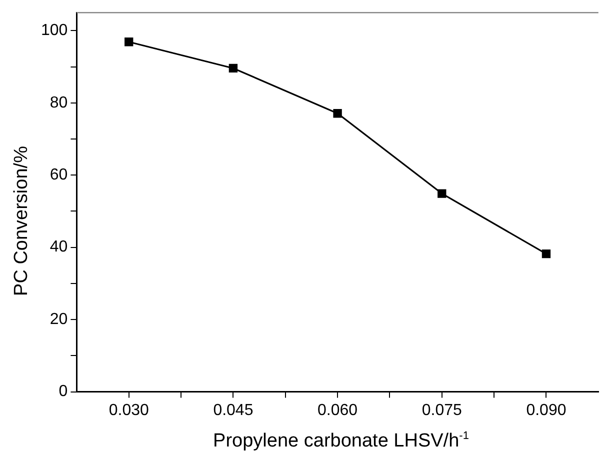  What do you see at coordinates (341, 441) in the screenshot?
I see `x-axis-title: Propylene carbonate LHSV/h$^{-1}$` at bounding box center [341, 441].